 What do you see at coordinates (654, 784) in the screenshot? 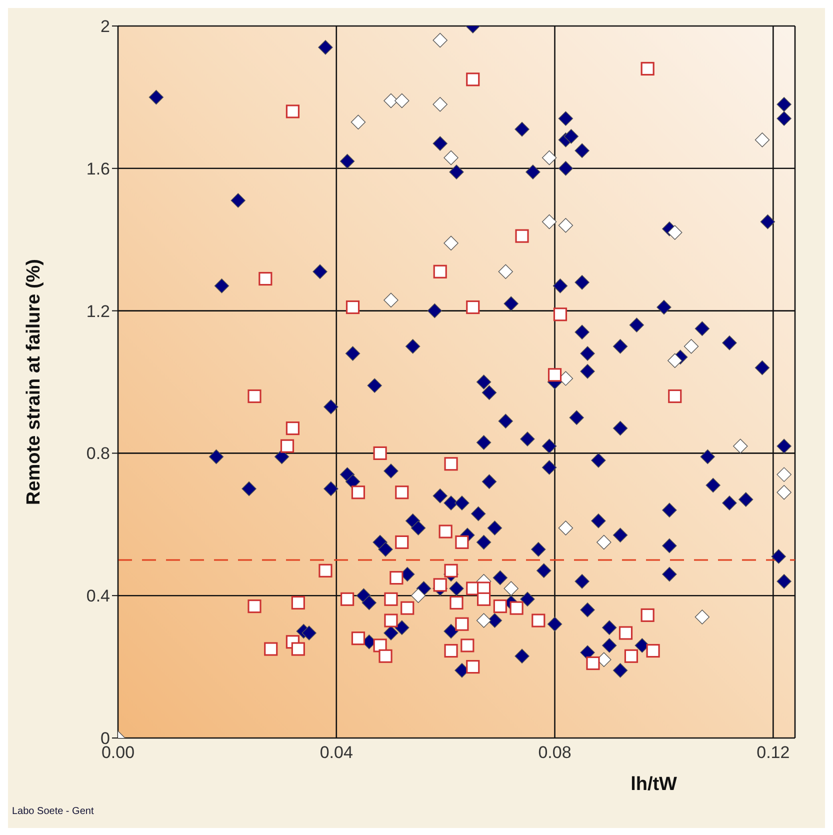
I see `x-axis-title: lh/tW` at bounding box center [654, 784].